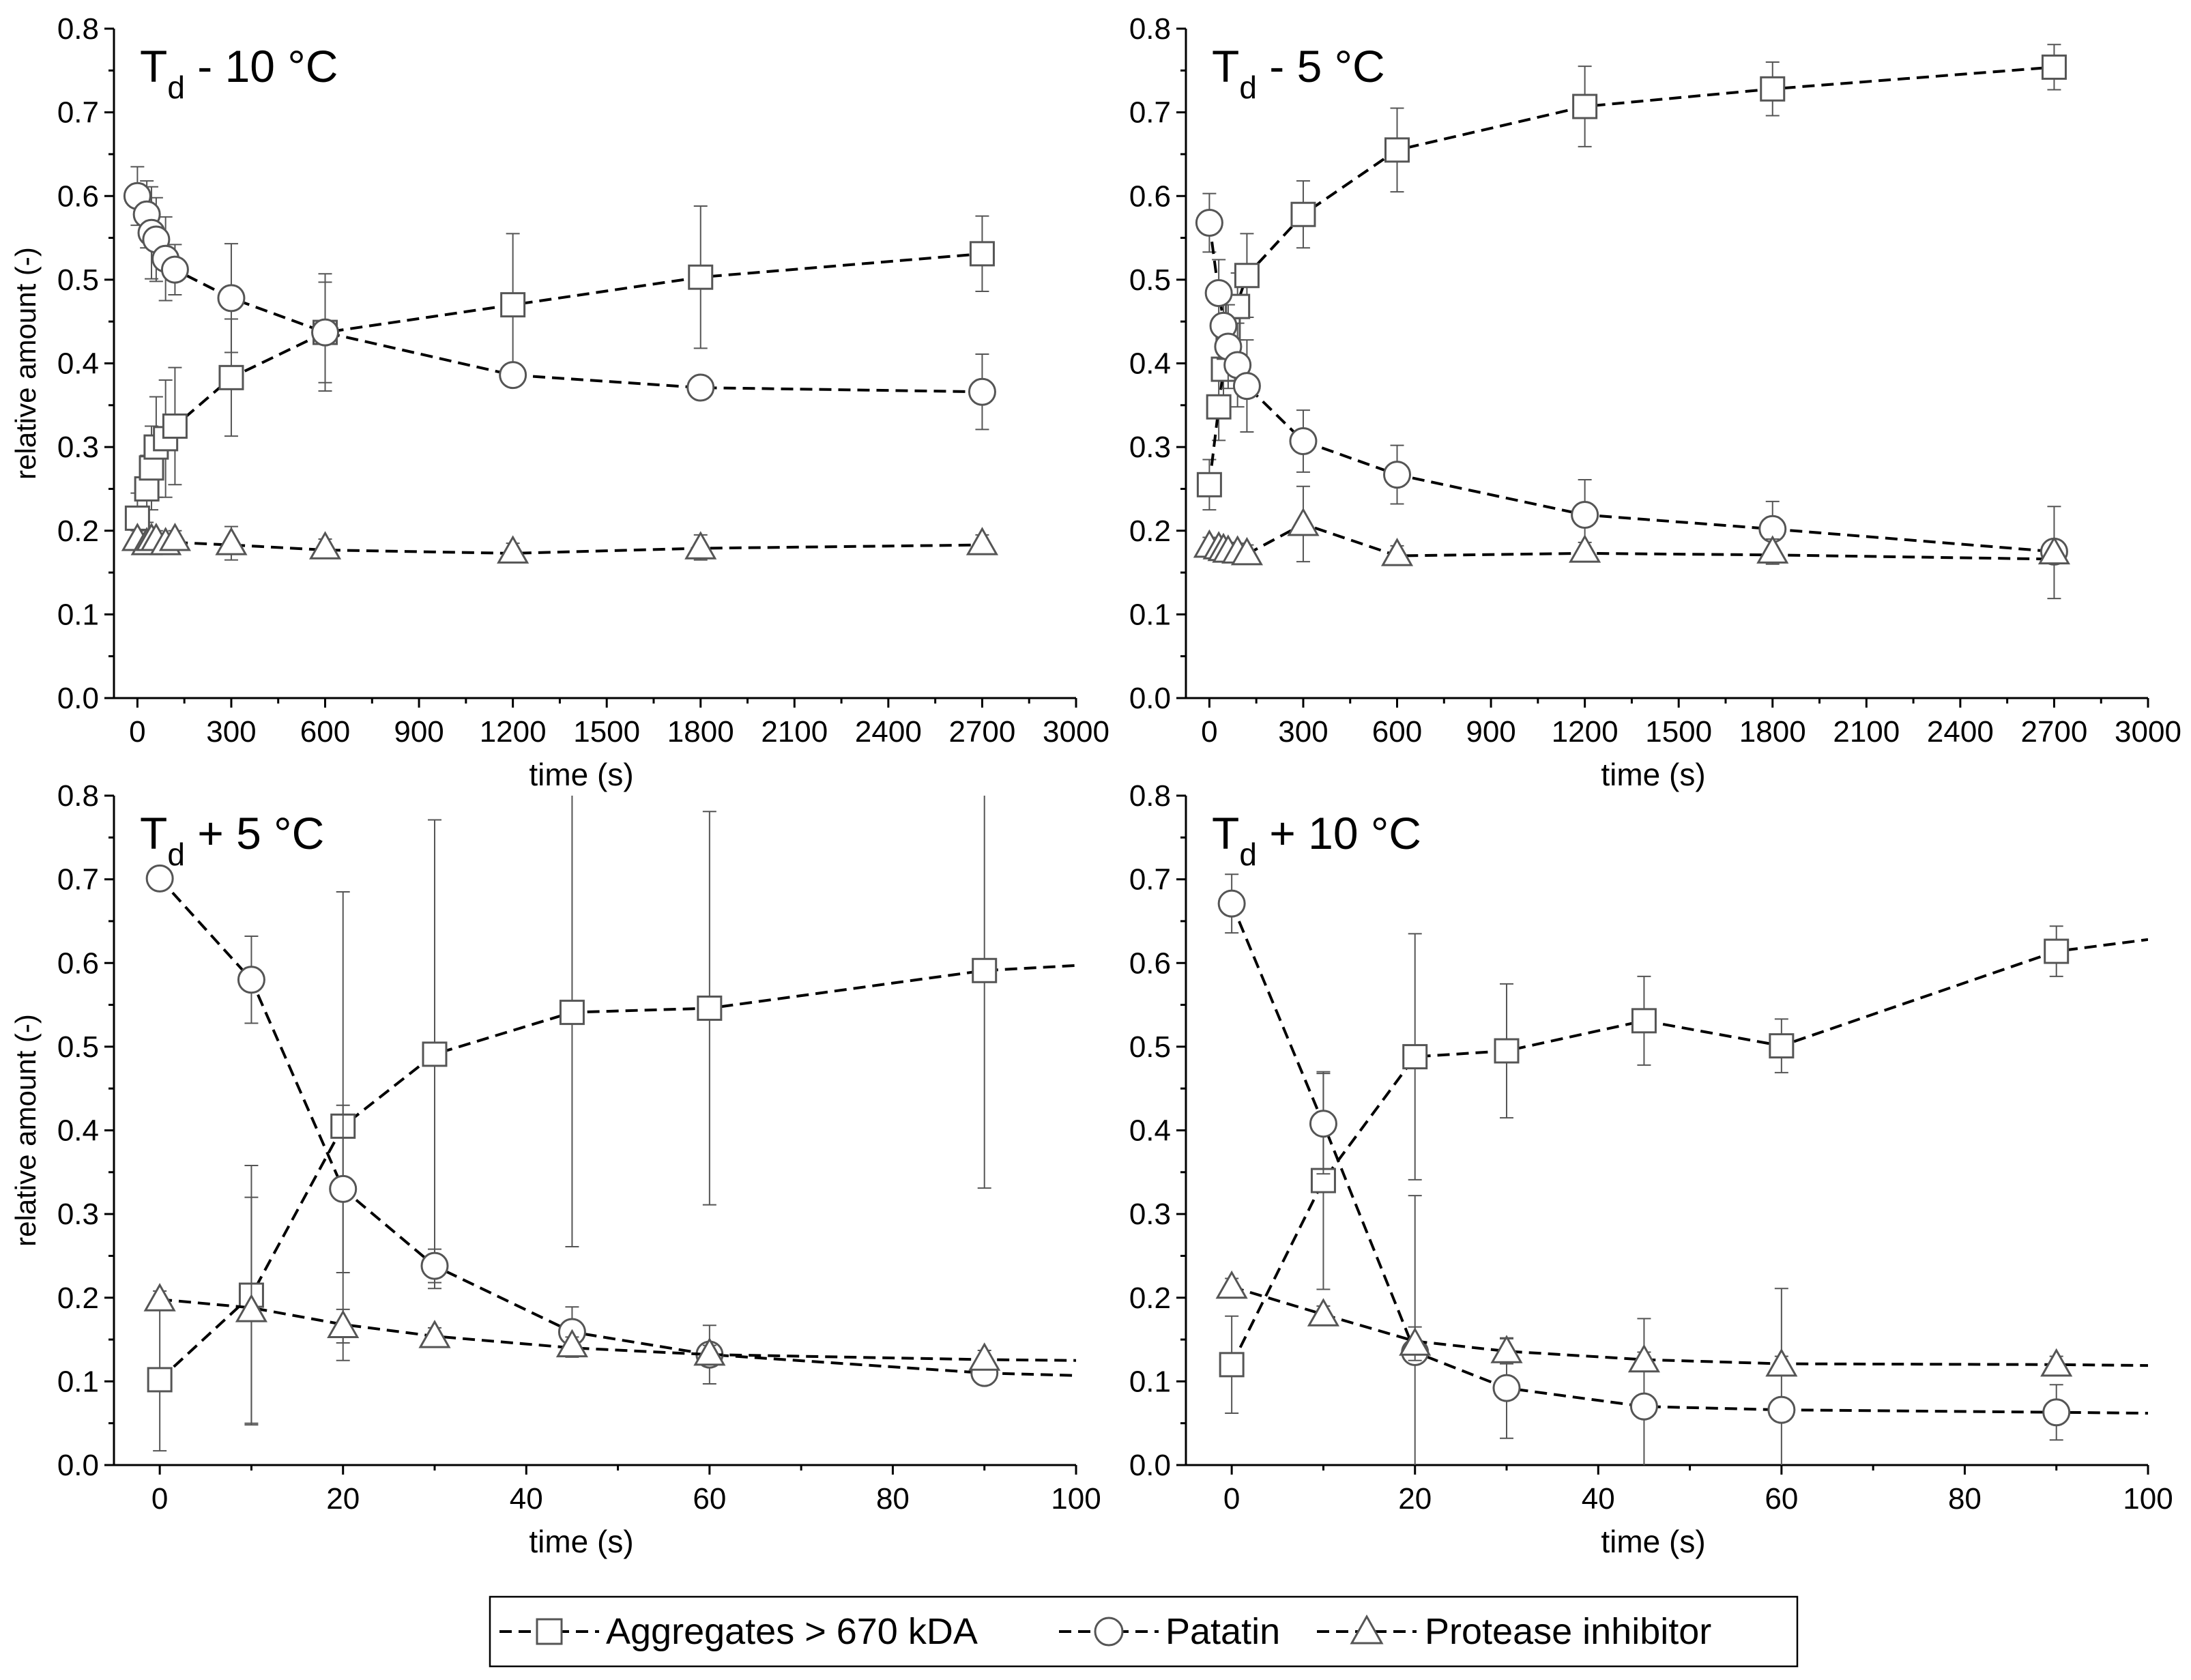  Describe the element at coordinates (1076, 732) in the screenshot. I see `x-tick-label: 3000` at that location.